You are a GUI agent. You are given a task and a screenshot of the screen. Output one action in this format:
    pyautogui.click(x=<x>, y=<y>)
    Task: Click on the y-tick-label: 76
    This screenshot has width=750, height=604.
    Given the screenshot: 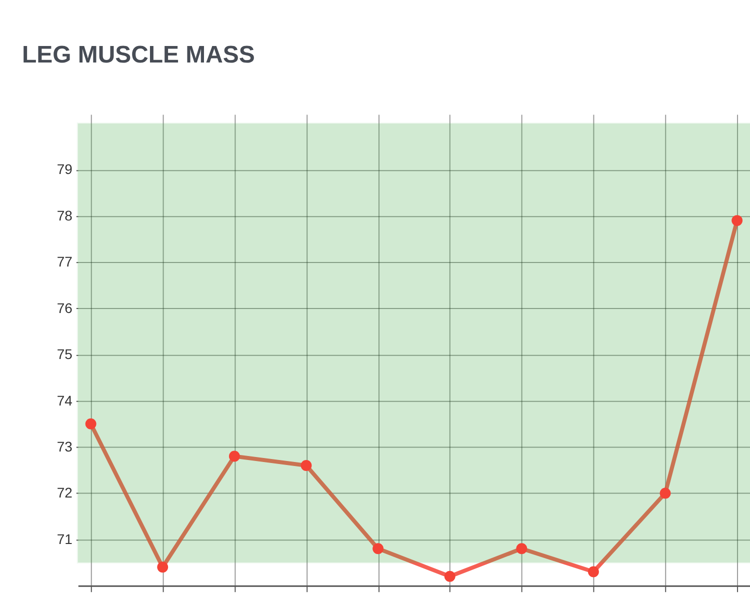 What is the action you would take?
    pyautogui.click(x=64, y=308)
    